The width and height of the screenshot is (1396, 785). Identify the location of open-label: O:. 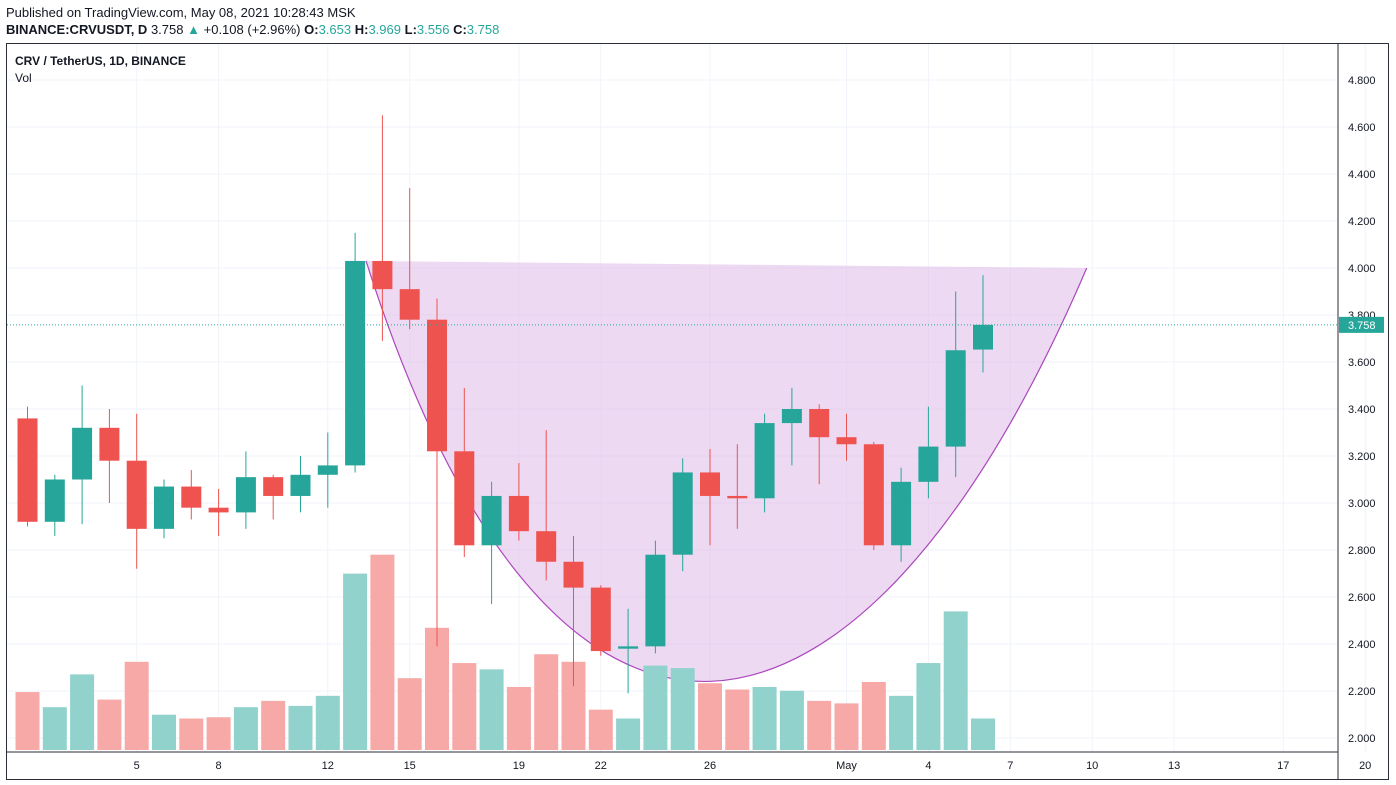
(311, 29).